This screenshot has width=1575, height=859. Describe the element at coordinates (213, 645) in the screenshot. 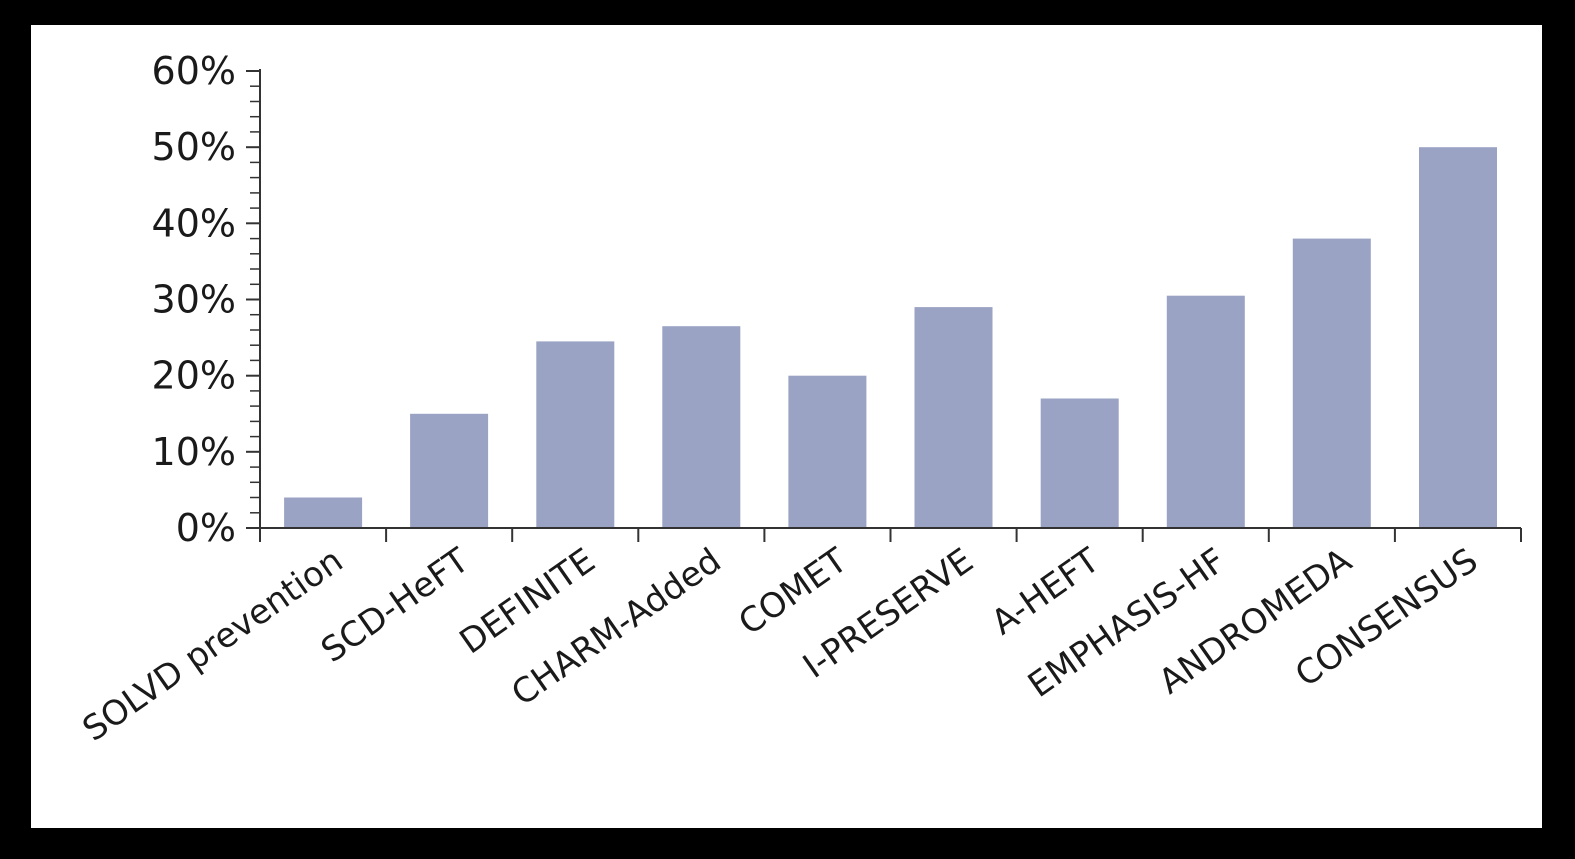

I see `x-category-label: SOLVD prevention` at that location.